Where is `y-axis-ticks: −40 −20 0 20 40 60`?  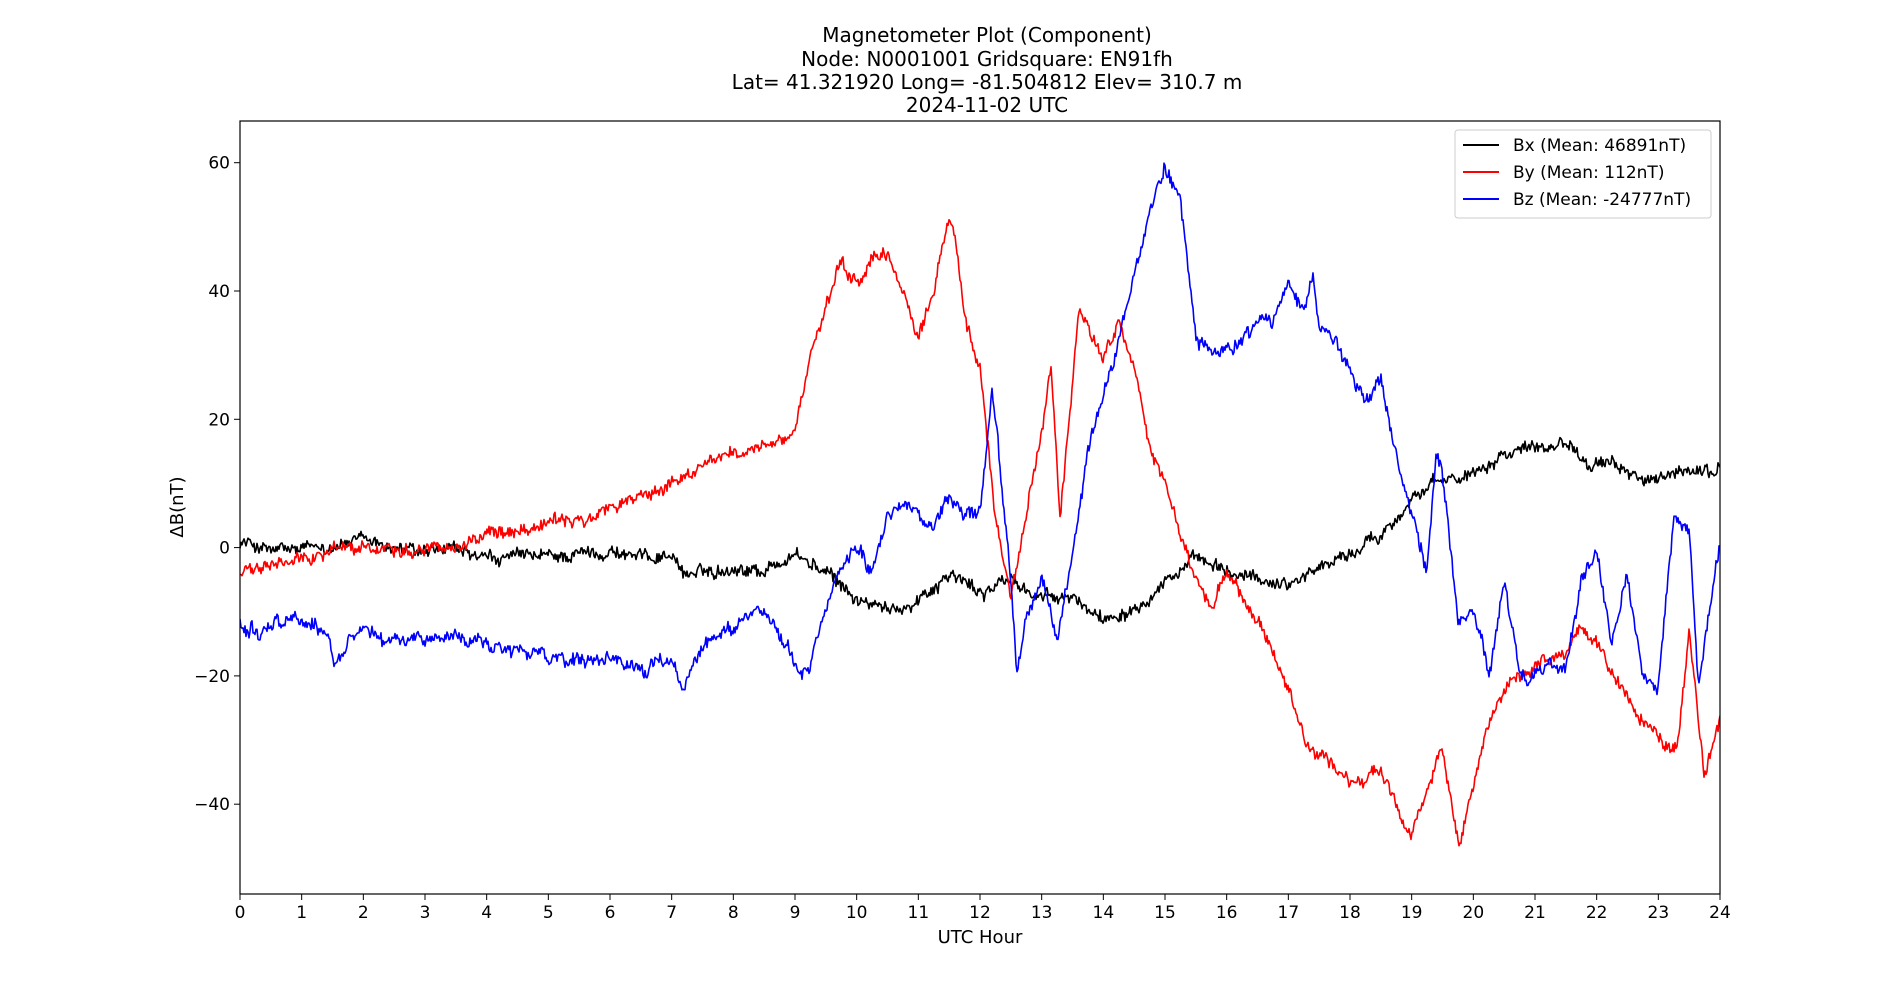
y-axis-ticks: −40 −20 0 20 40 60 is located at coordinates (217, 484).